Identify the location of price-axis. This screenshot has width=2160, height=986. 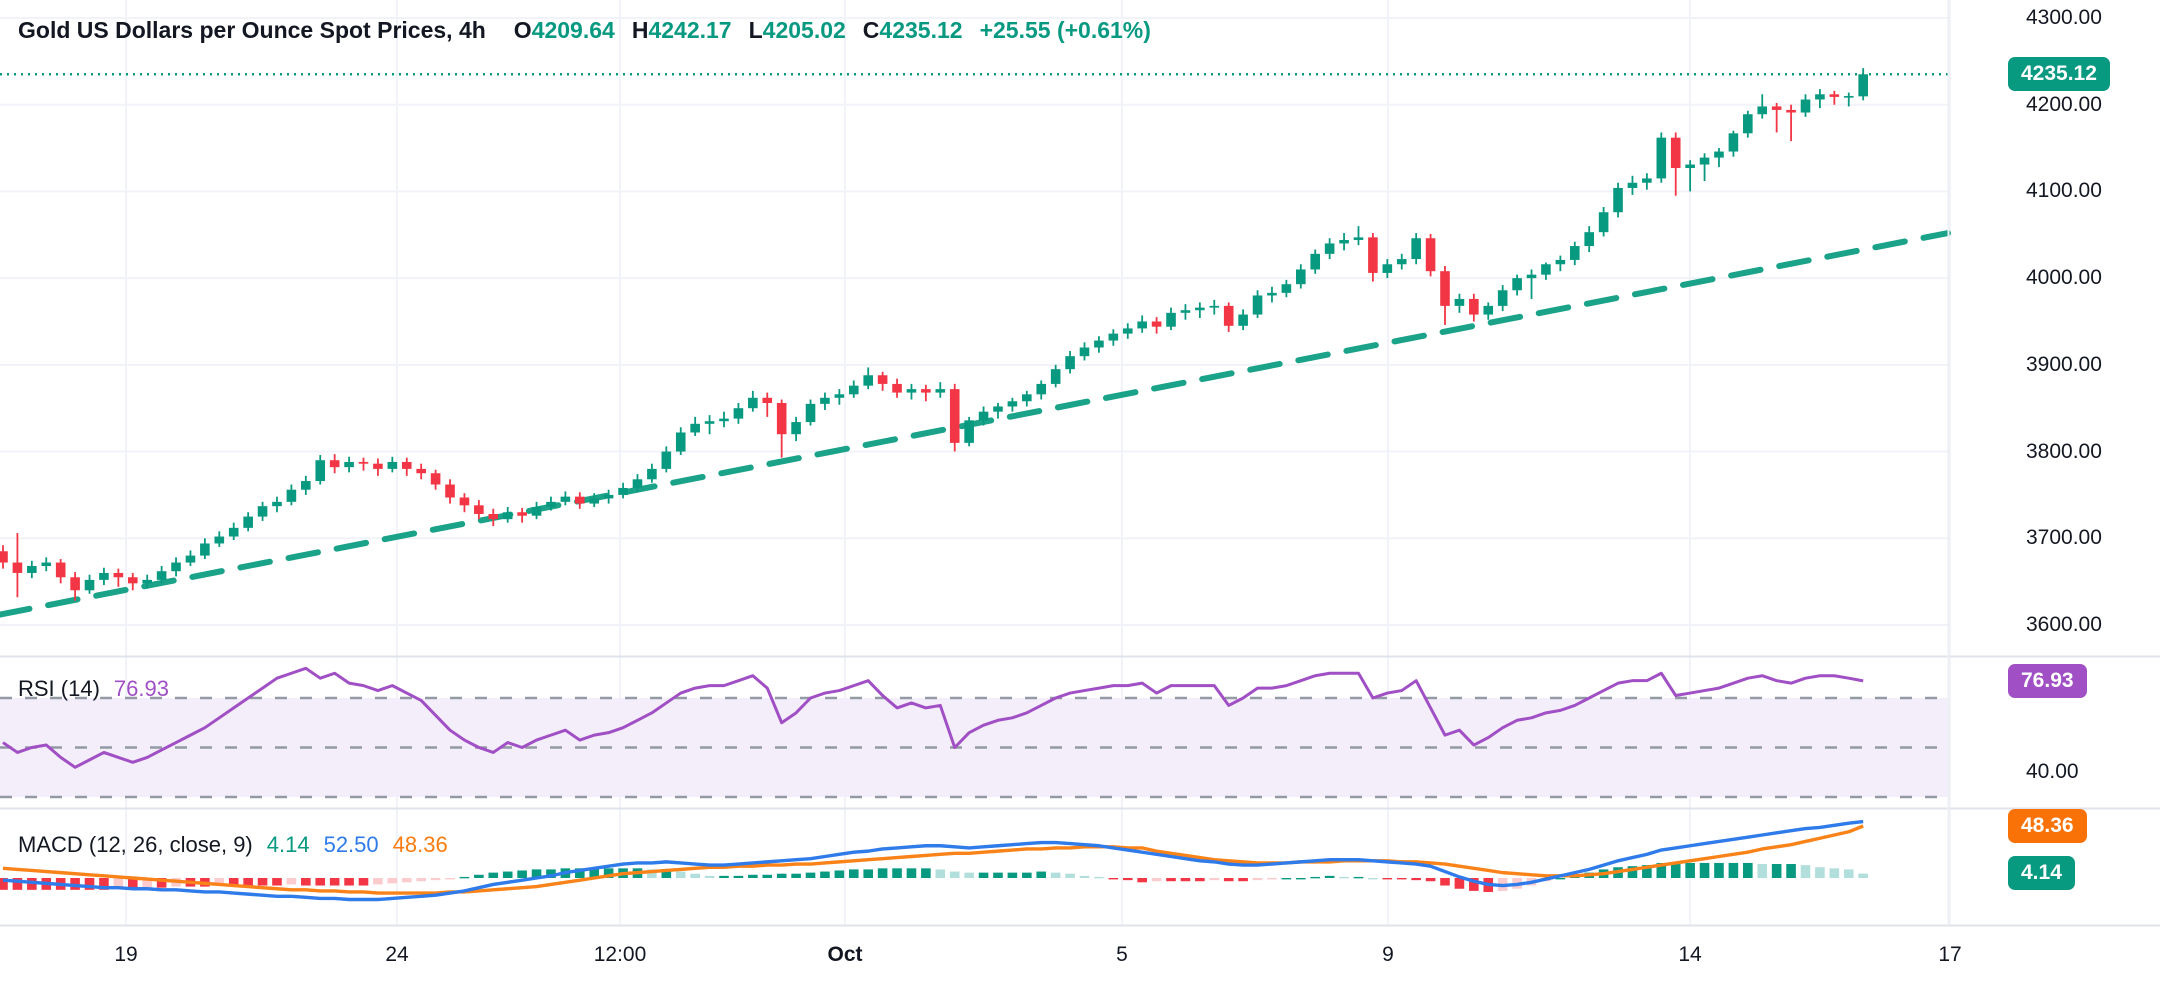
(2054, 462).